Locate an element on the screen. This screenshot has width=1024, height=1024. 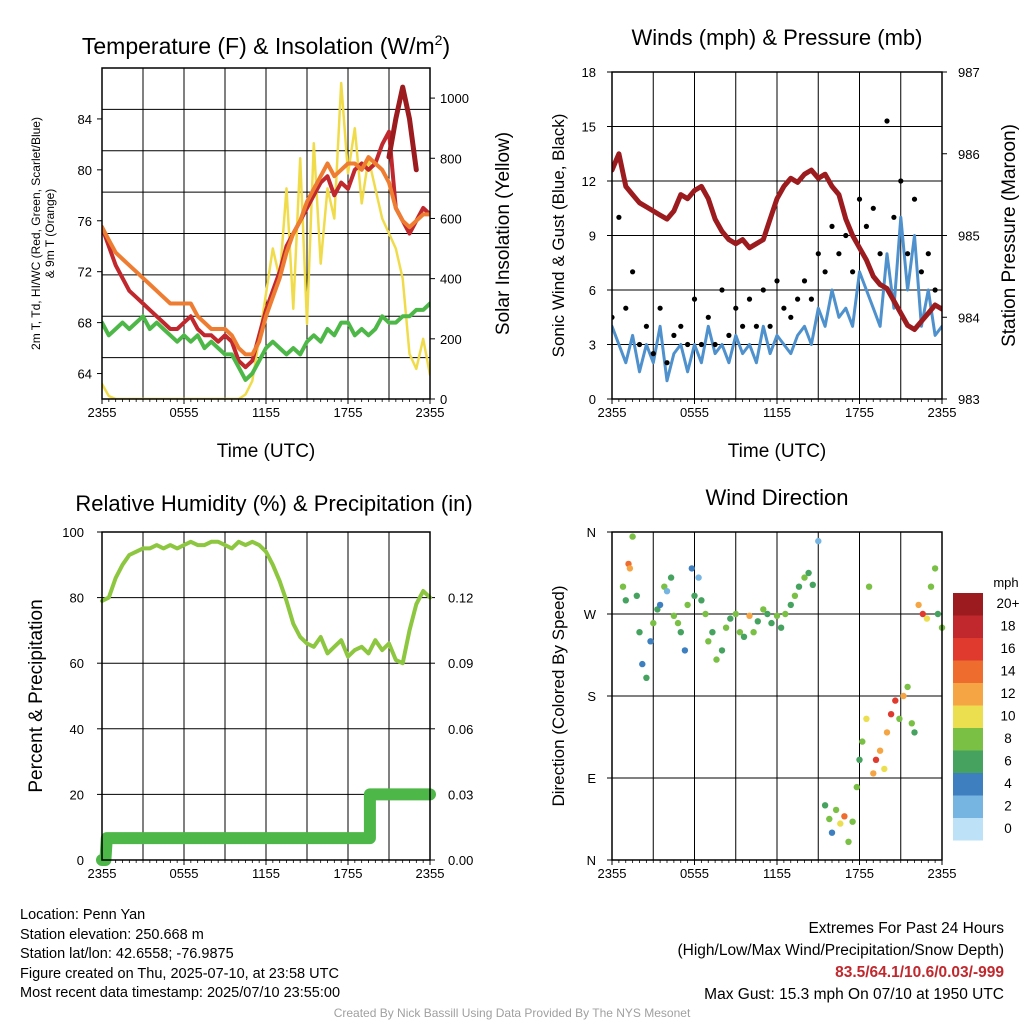
y-axis-label: Direction (Colored By Speed) is located at coordinates (558, 695).